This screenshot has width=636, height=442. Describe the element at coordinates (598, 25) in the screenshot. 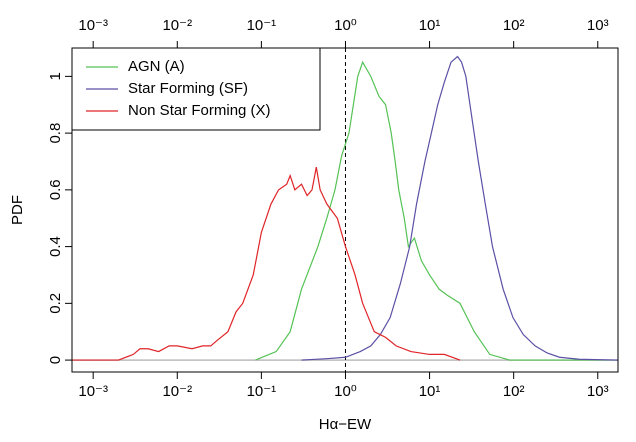

I see `x-top-tick-label: 10³` at that location.